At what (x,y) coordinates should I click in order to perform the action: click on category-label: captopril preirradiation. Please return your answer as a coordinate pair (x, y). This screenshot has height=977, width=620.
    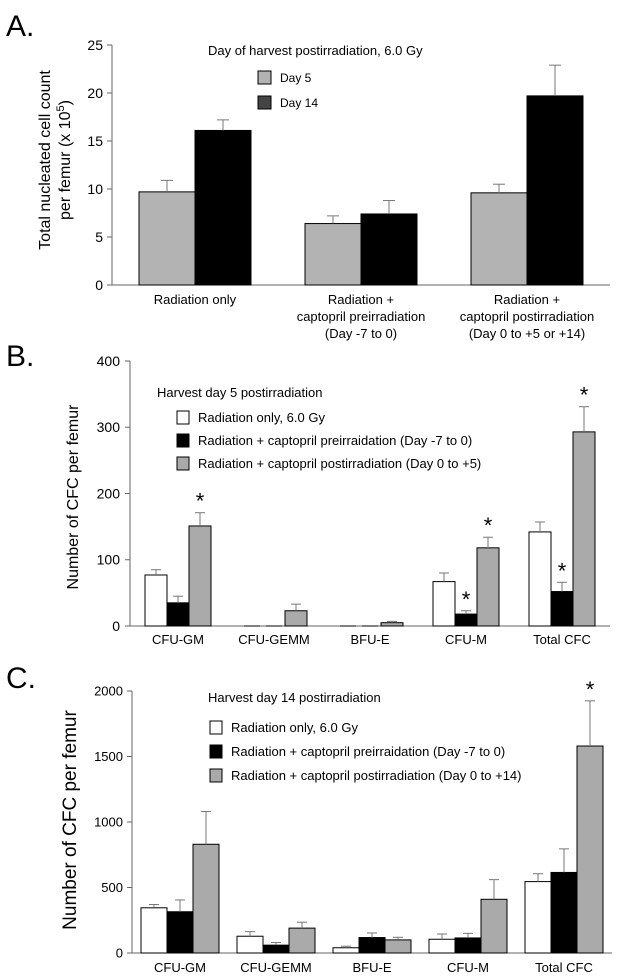
    Looking at the image, I should click on (361, 316).